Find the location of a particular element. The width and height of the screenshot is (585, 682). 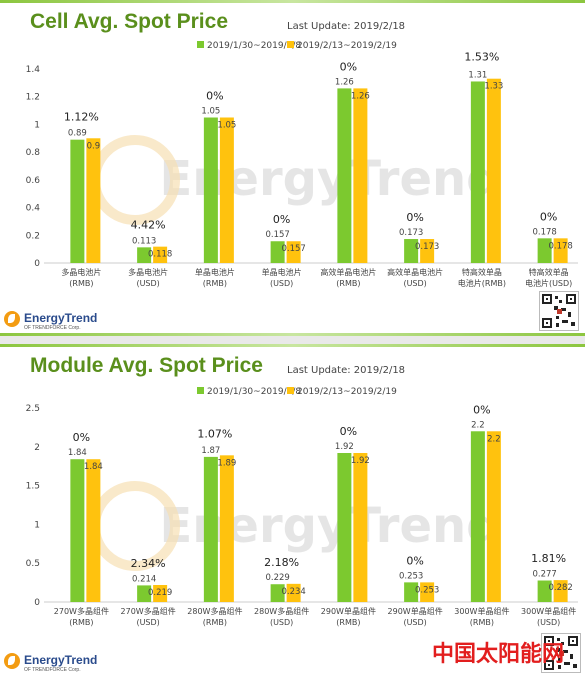

y-tick-label: 0.5 is located at coordinates (33, 564).